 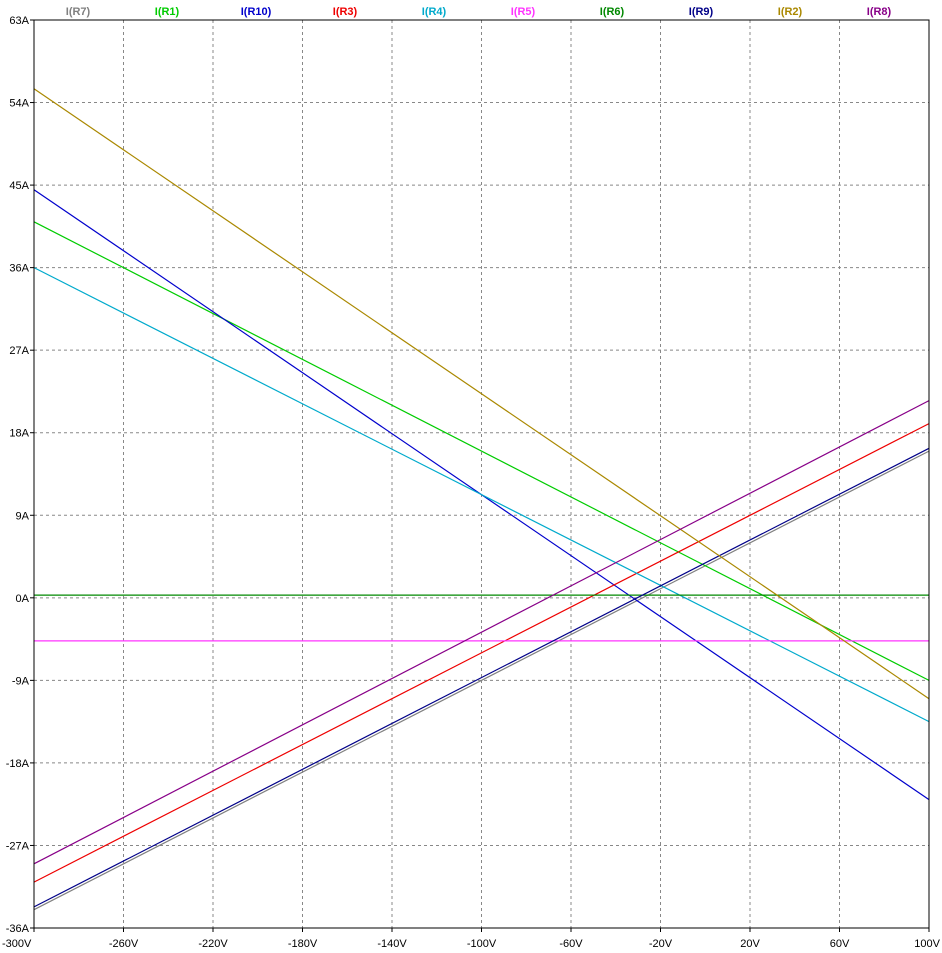 What do you see at coordinates (124, 944) in the screenshot?
I see `x-tick-label: -260V` at bounding box center [124, 944].